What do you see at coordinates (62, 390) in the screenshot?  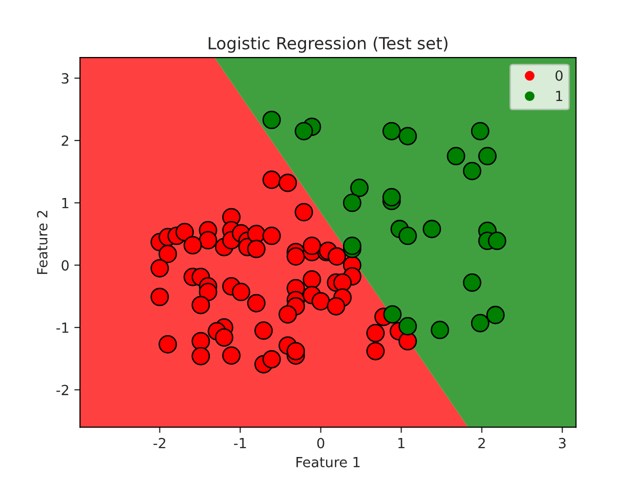 I see `y-tick-label: -2` at bounding box center [62, 390].